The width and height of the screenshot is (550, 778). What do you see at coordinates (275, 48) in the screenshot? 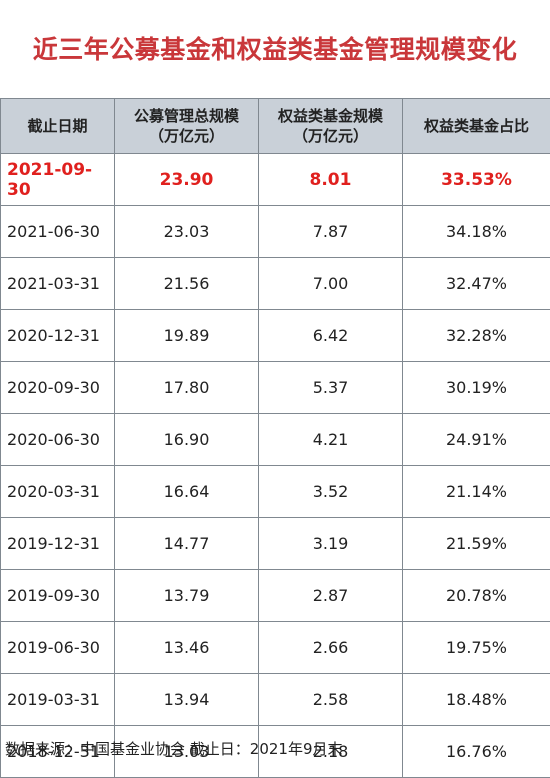
I see `page-title: 近三年公募基金和权益类基金管理规模变化` at bounding box center [275, 48].